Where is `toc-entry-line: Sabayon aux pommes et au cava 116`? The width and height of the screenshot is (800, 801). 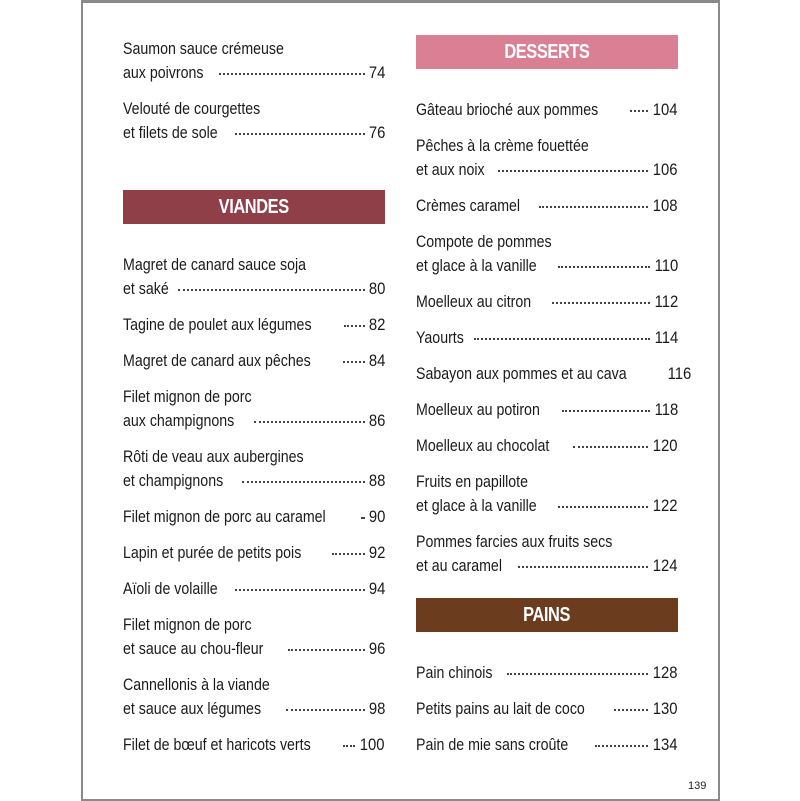 toc-entry-line: Sabayon aux pommes et au cava 116 is located at coordinates (553, 374).